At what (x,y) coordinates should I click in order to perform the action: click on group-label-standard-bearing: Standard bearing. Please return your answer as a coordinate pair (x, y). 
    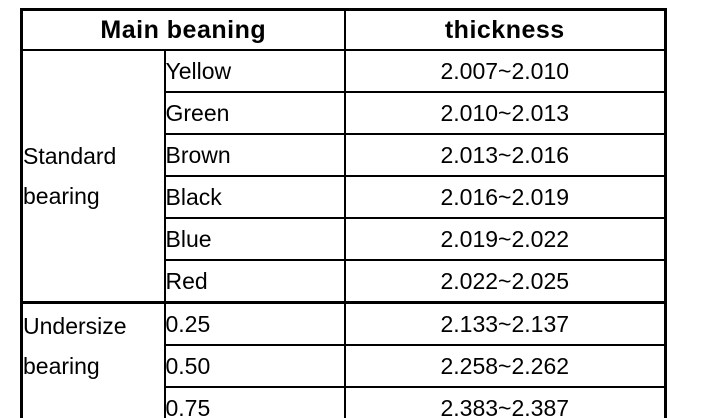
    Looking at the image, I should click on (93, 176).